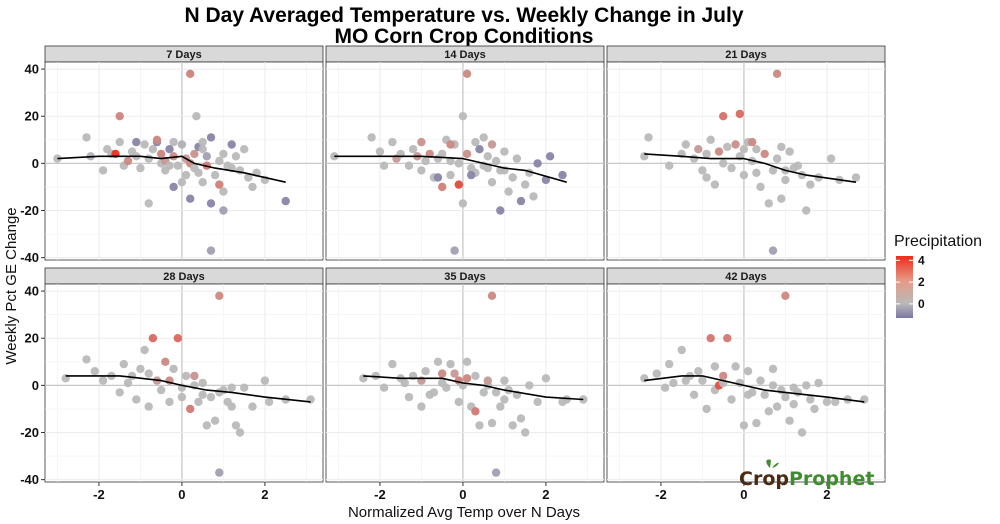 Image resolution: width=1000 pixels, height=524 pixels. Describe the element at coordinates (32, 291) in the screenshot. I see `y-tick-label: 40` at that location.